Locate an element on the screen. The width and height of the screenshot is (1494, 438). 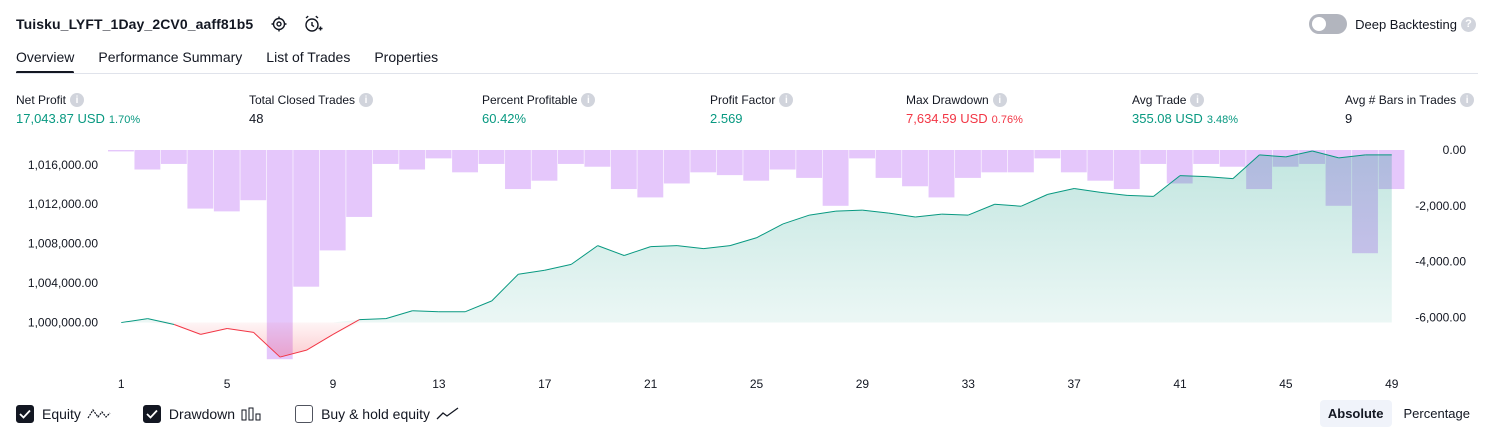
equity-line-icon is located at coordinates (99, 414).